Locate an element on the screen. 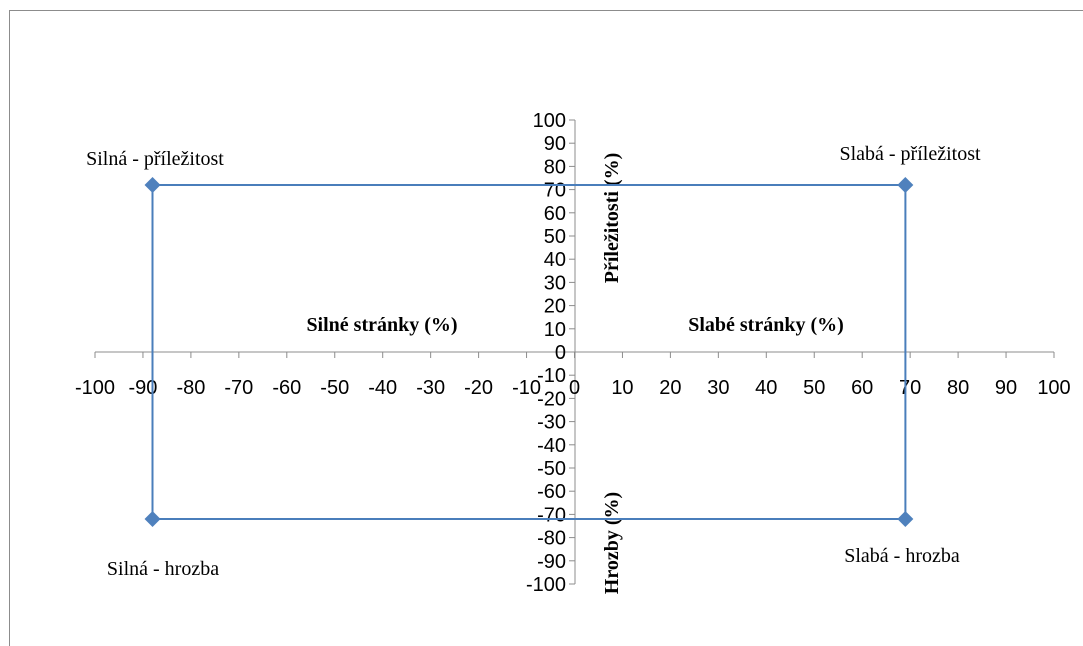 The image size is (1083, 646). x-tick-label: -20 is located at coordinates (478, 388).